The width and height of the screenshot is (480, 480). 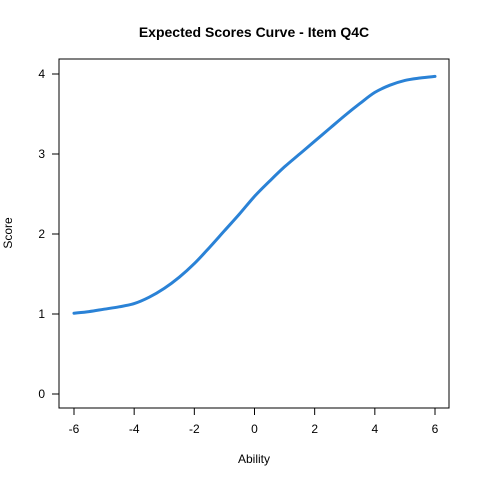 I want to click on y-axis-label: Score, so click(x=8, y=233).